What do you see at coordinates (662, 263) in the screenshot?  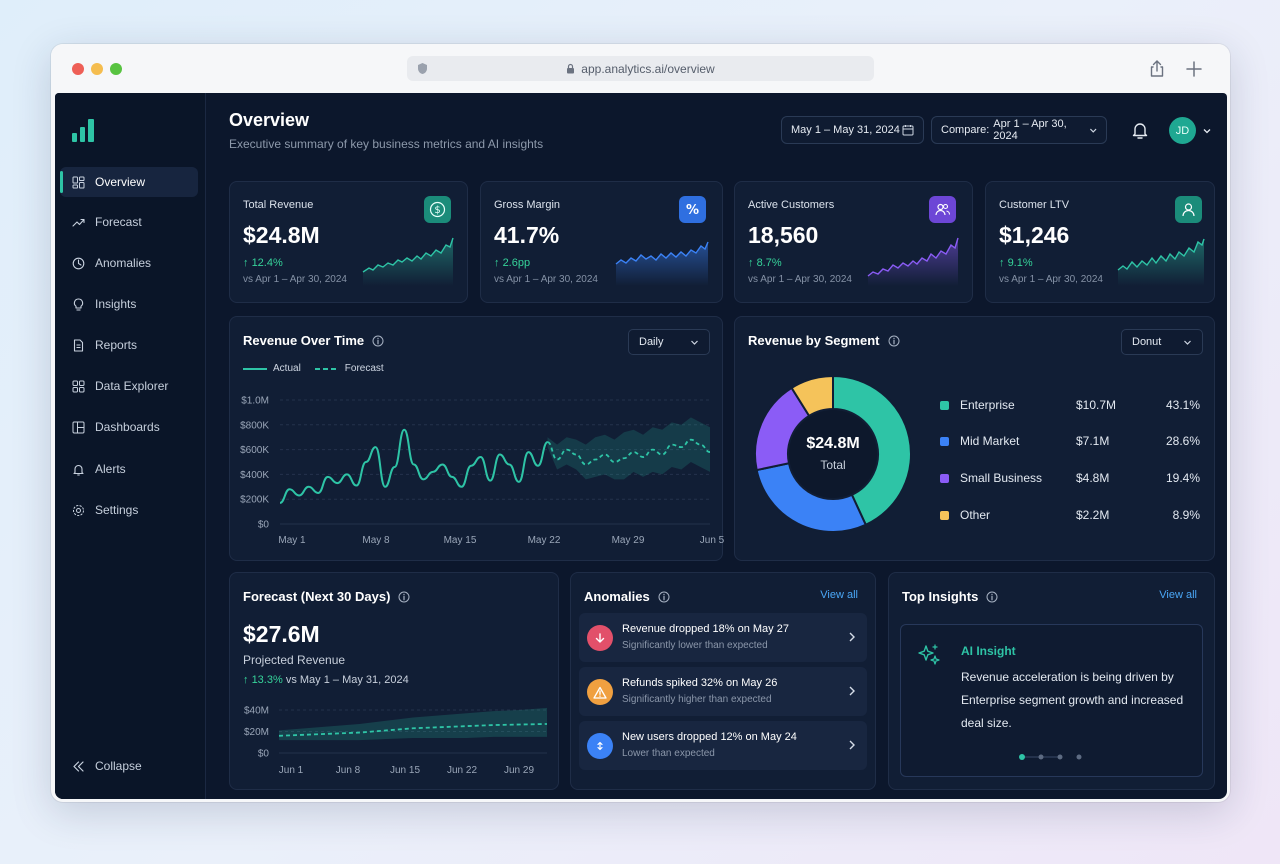 I see `margin-sparkline` at bounding box center [662, 263].